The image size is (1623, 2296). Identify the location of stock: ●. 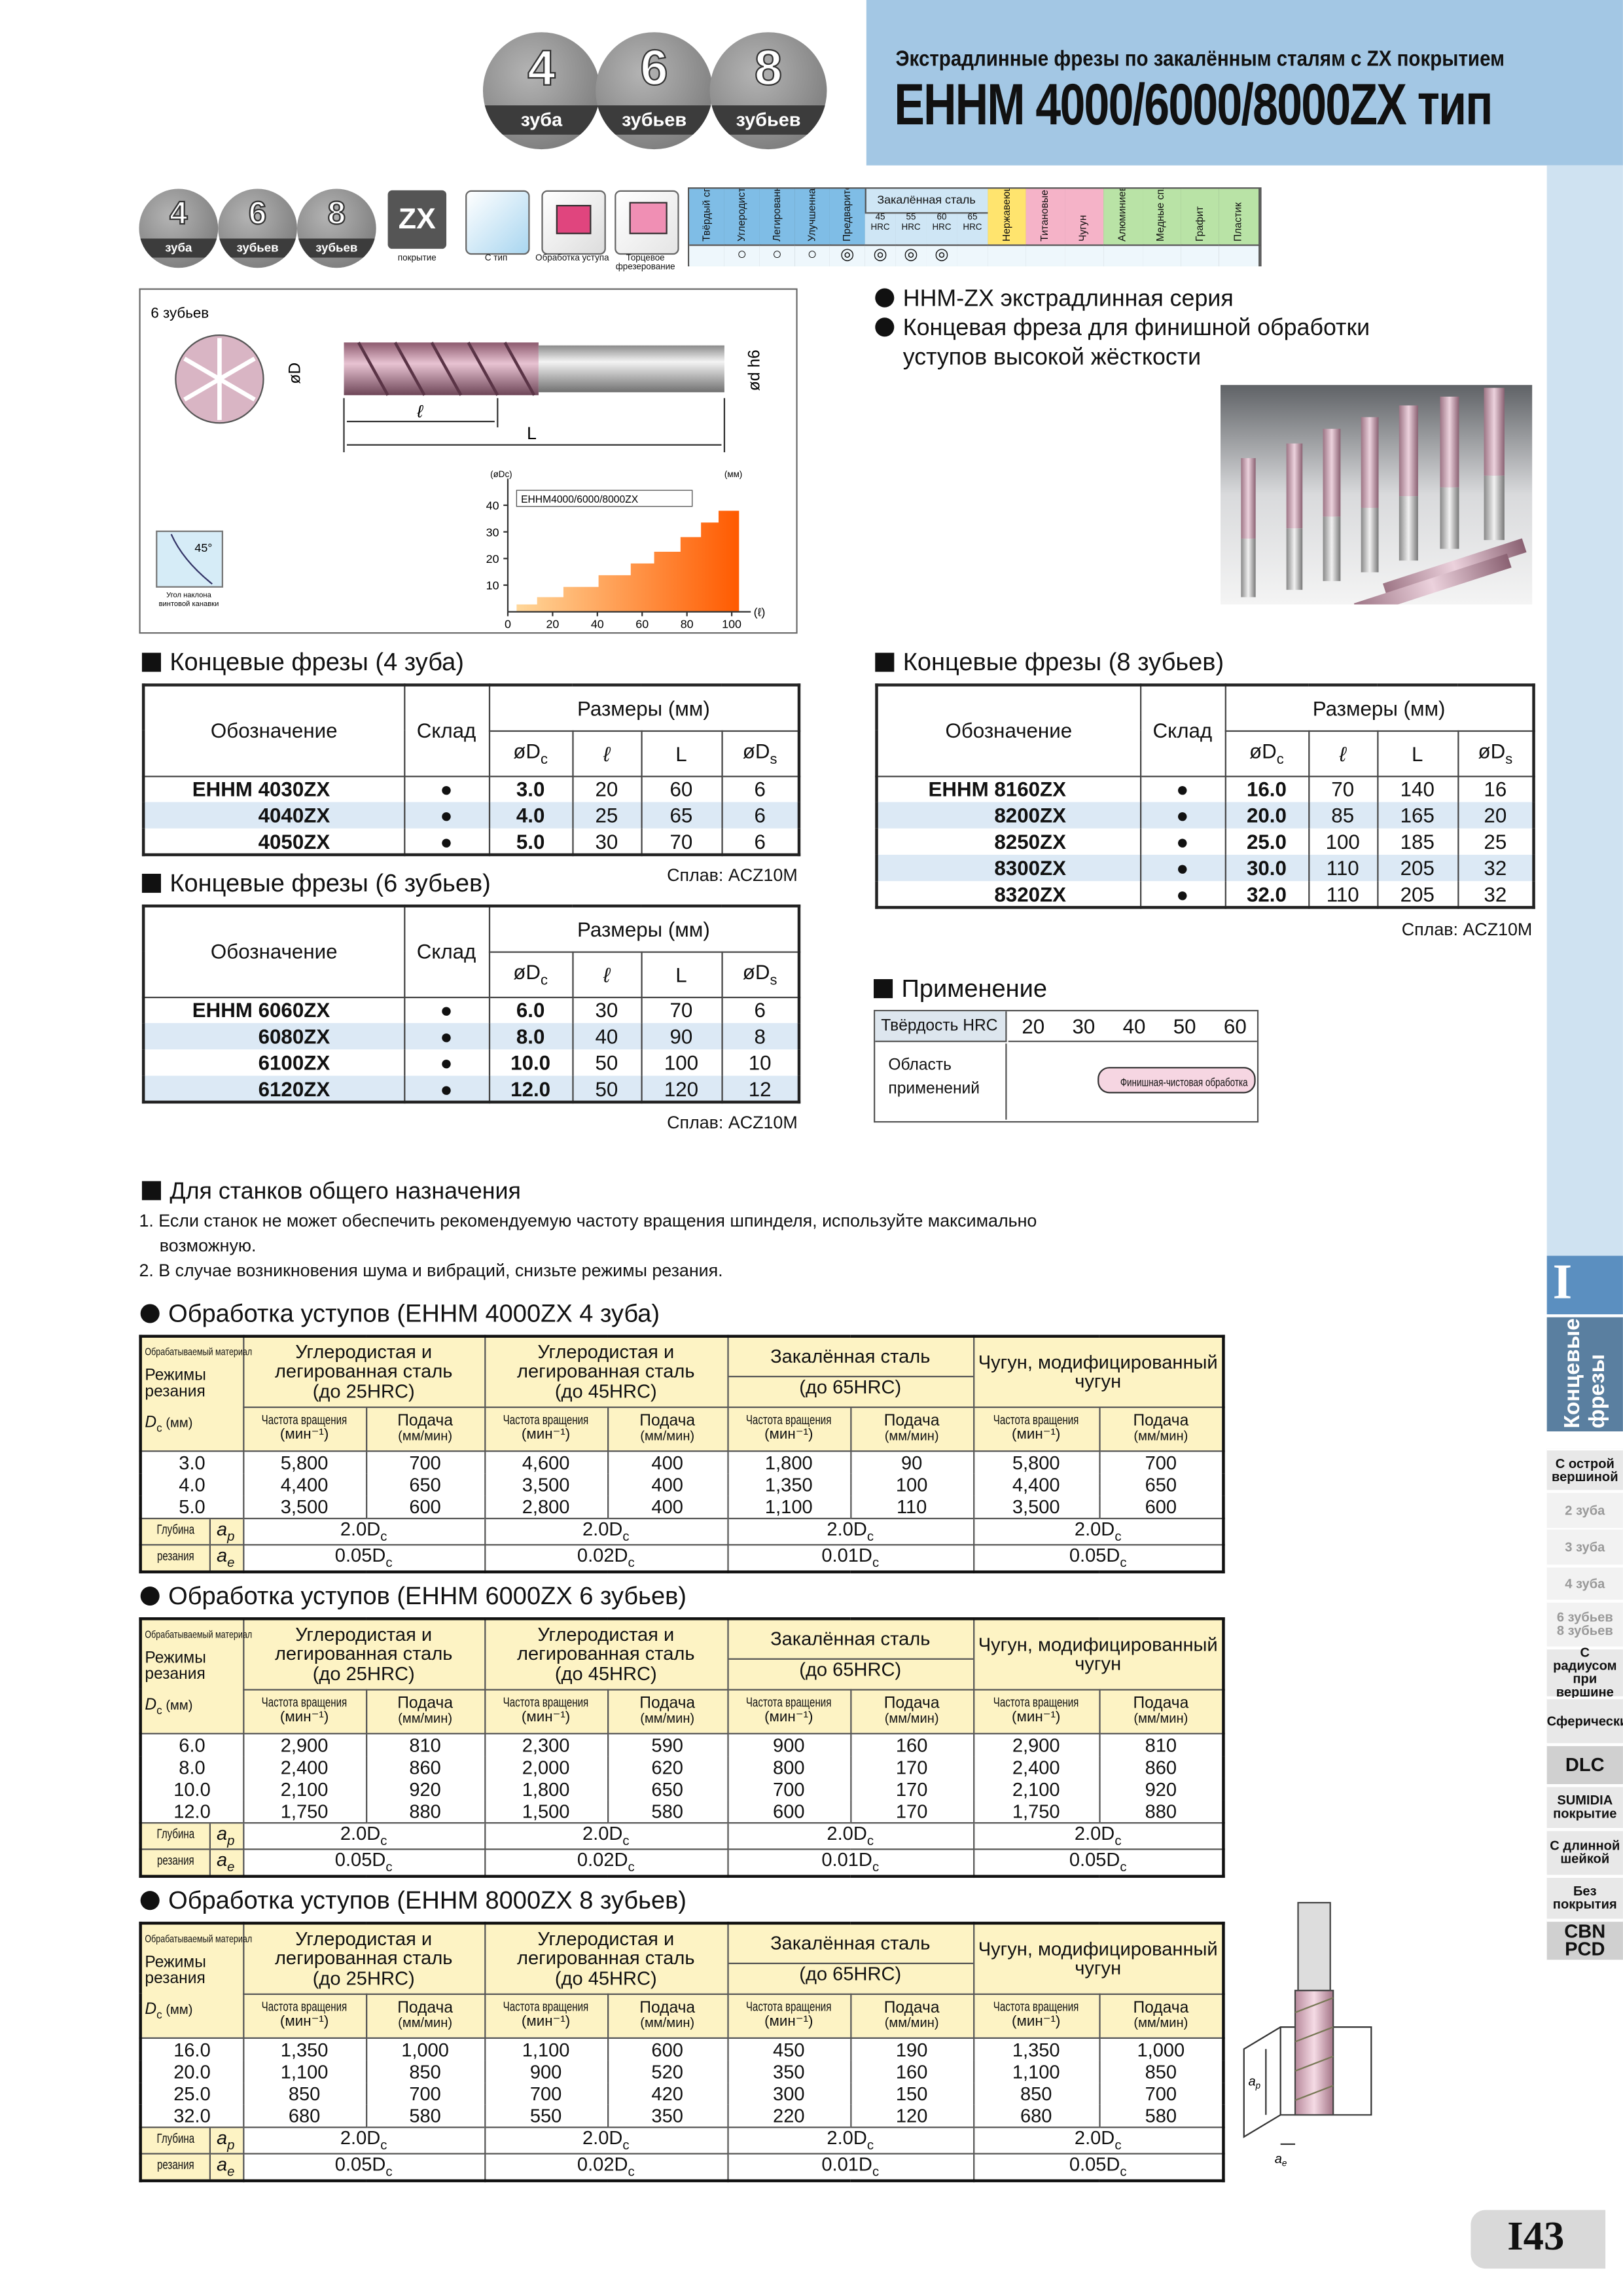
(1183, 815).